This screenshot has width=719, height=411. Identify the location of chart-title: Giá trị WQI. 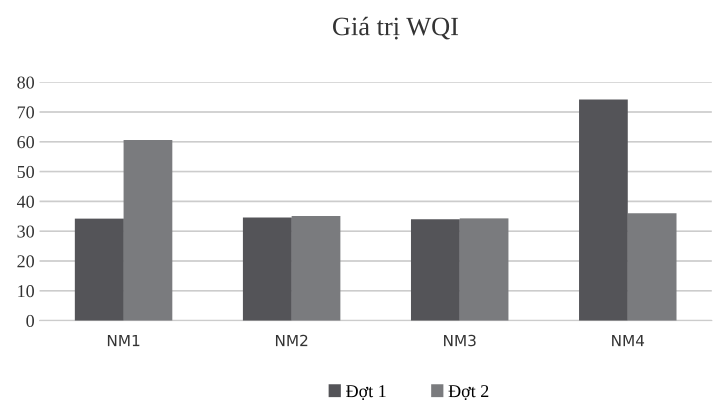
(395, 28).